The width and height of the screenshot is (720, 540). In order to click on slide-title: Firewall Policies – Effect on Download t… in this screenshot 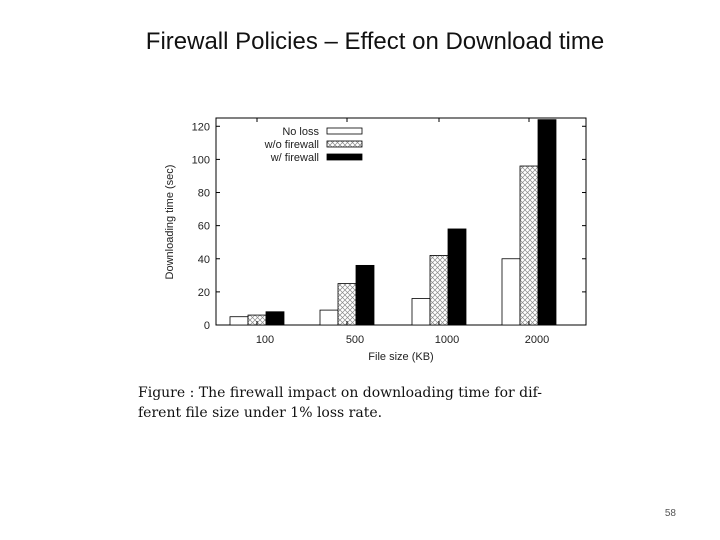, I will do `click(375, 41)`.